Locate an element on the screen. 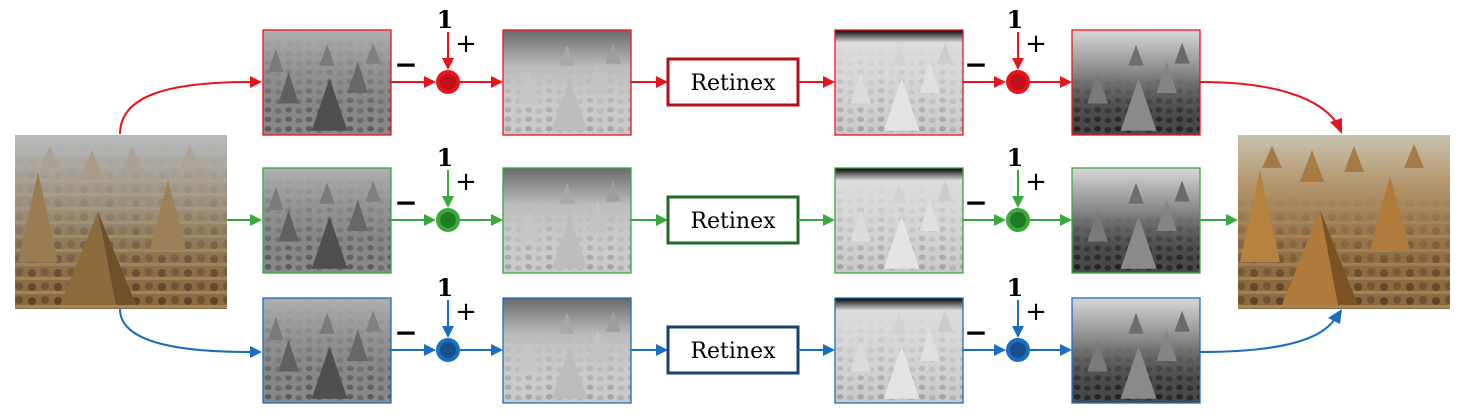 This screenshot has height=417, width=1478. output-image is located at coordinates (1344, 222).